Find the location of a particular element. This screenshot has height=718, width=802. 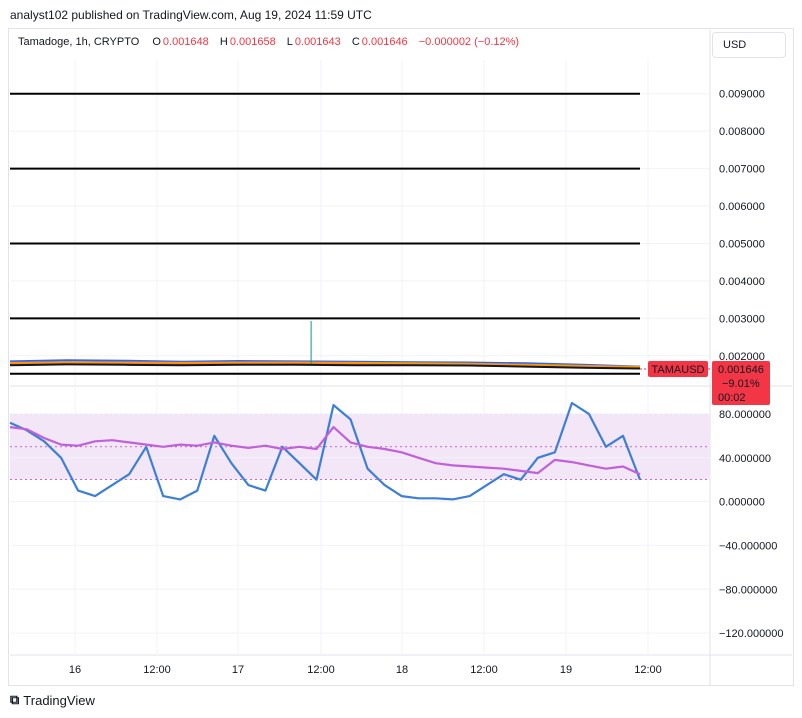

low-label: L is located at coordinates (289, 42).